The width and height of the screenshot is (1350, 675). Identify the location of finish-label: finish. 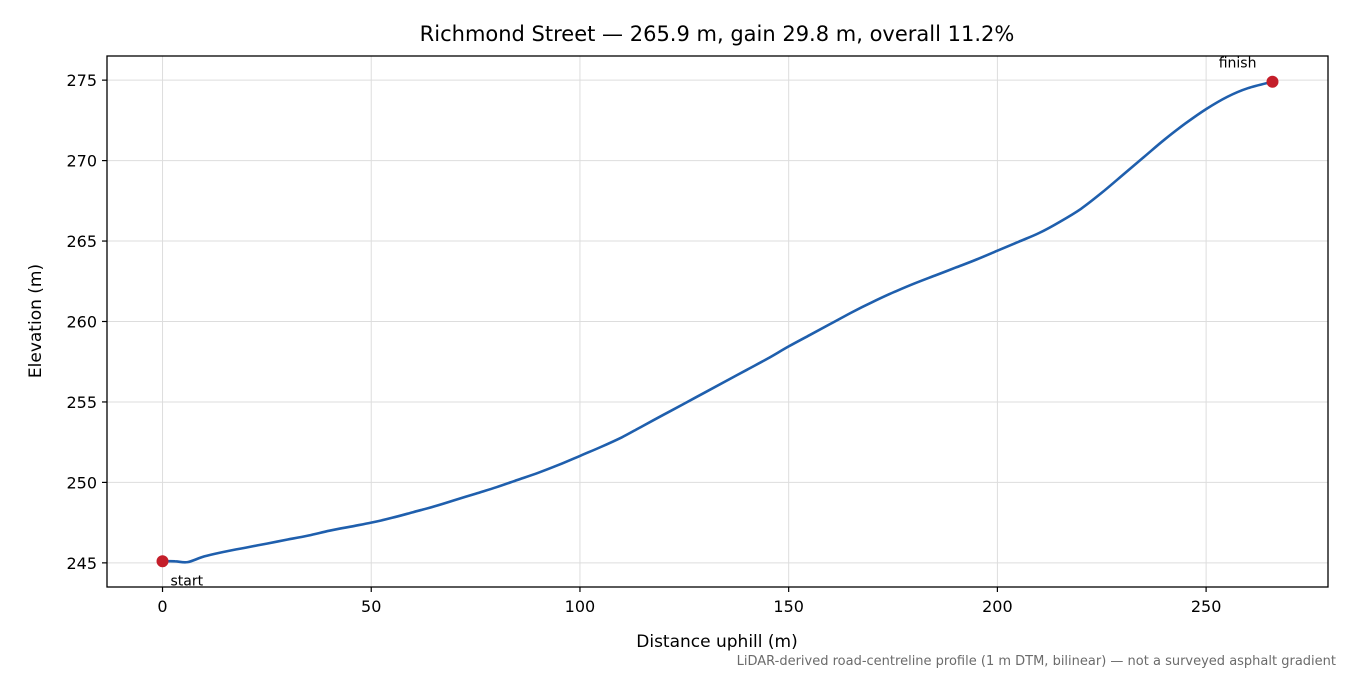
(1238, 64).